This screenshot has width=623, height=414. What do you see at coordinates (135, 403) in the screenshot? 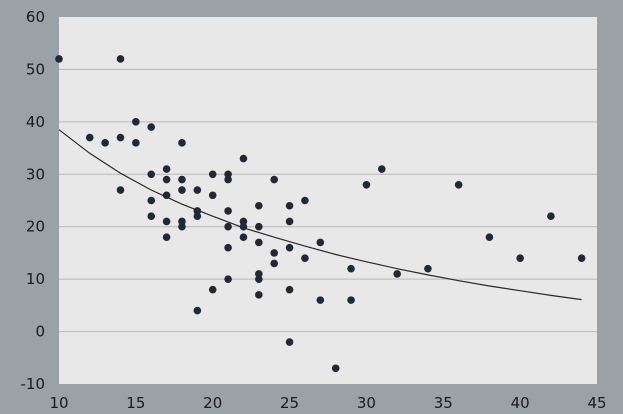
I see `x-tick-label: 15` at bounding box center [135, 403].